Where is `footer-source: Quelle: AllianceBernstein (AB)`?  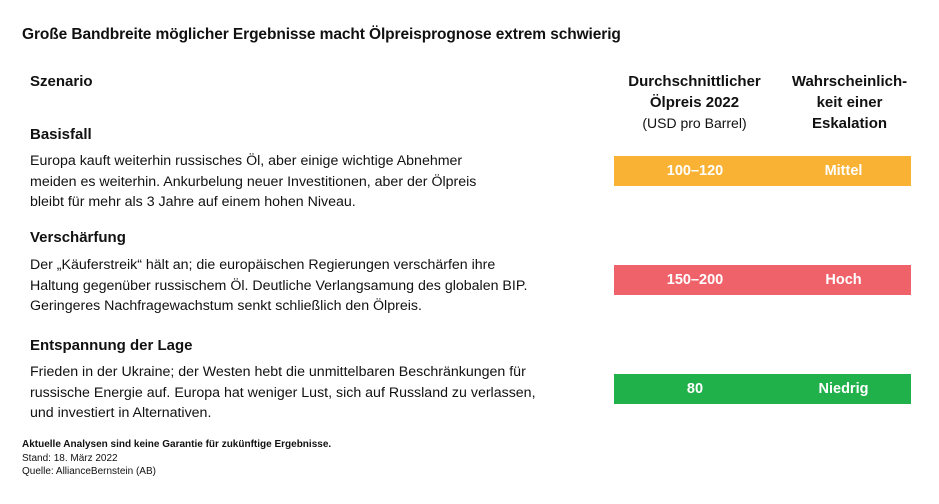
footer-source: Quelle: AllianceBernstein (AB) is located at coordinates (89, 471).